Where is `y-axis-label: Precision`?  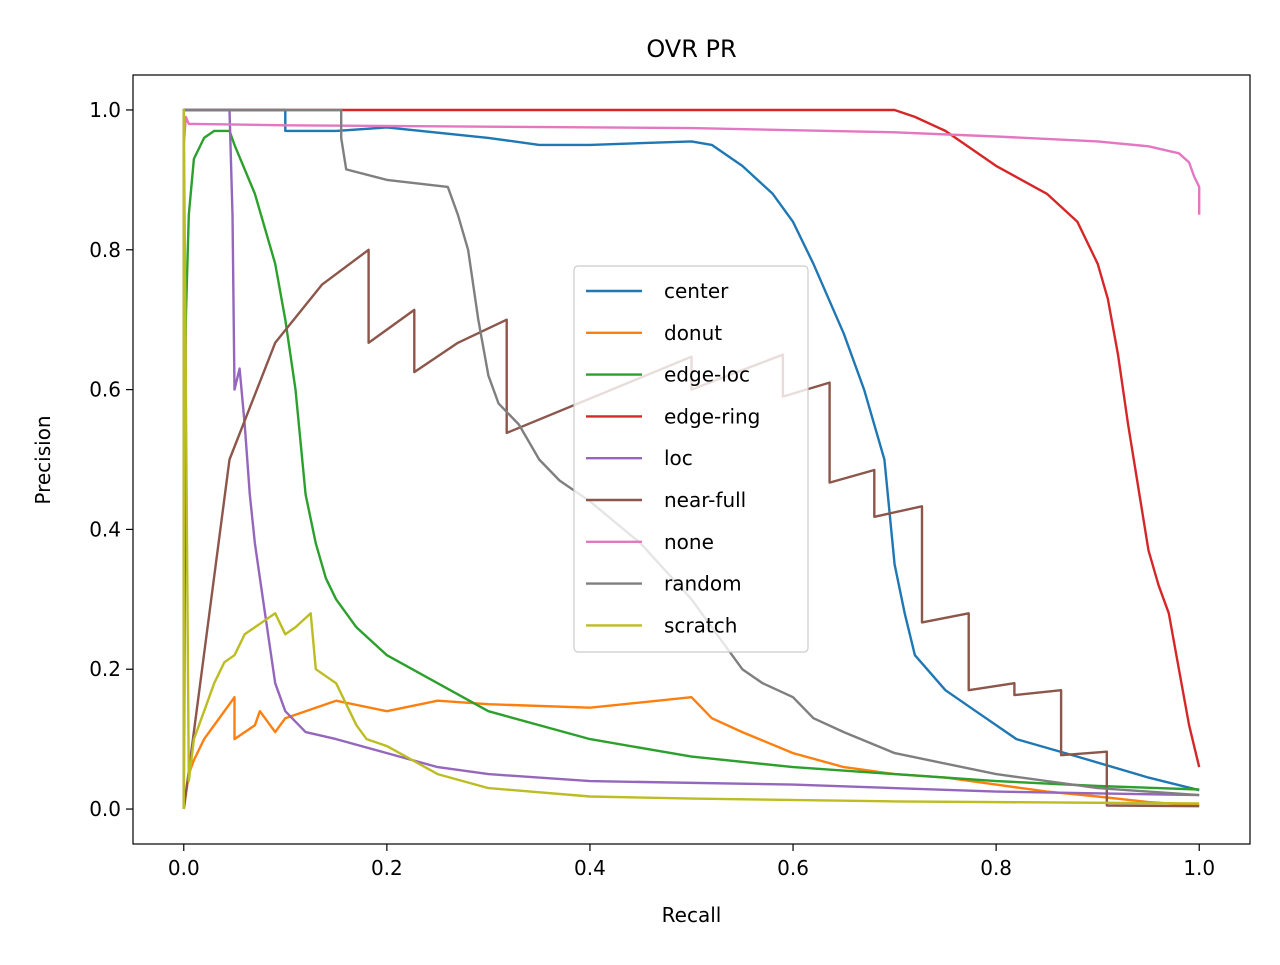
y-axis-label: Precision is located at coordinates (43, 459).